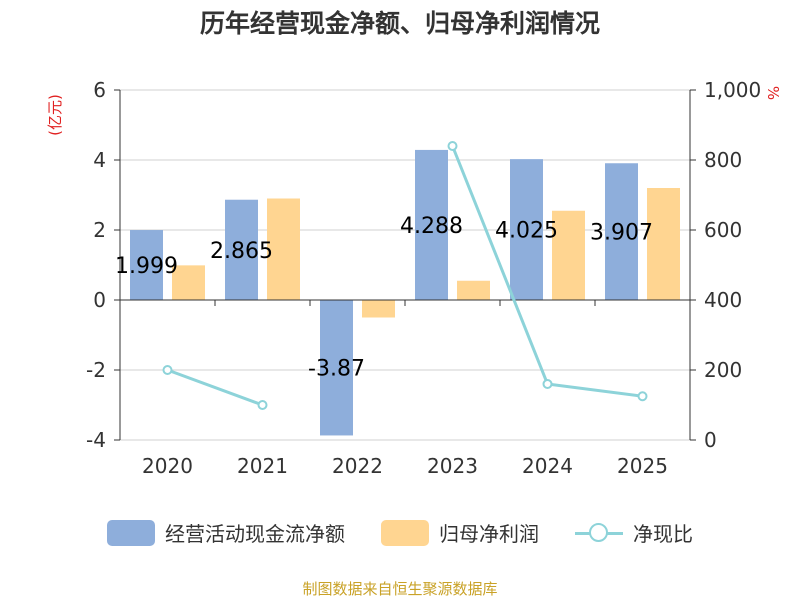 The width and height of the screenshot is (800, 600). Describe the element at coordinates (773, 93) in the screenshot. I see `right-axis-unit: %` at that location.